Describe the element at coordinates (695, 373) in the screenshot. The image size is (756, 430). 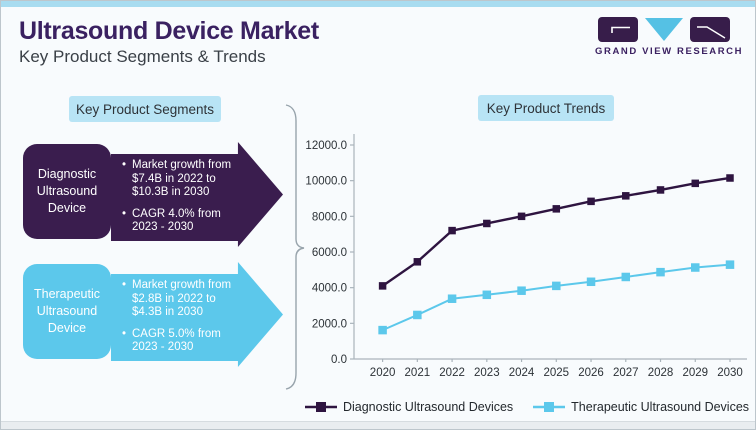
I see `svg-text: 2029` at that location.